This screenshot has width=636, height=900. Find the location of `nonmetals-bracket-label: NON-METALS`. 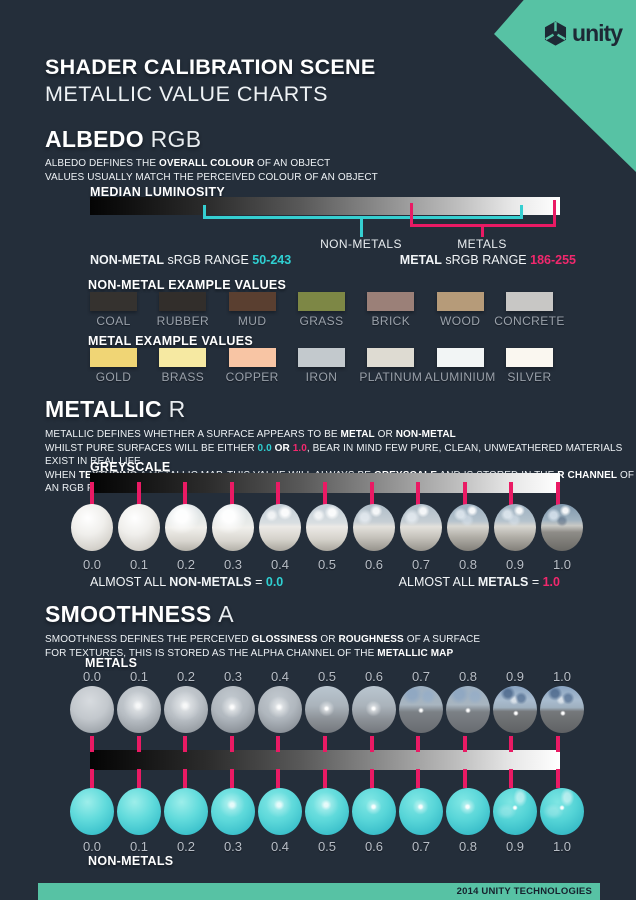

nonmetals-bracket-label: NON-METALS is located at coordinates (361, 244).